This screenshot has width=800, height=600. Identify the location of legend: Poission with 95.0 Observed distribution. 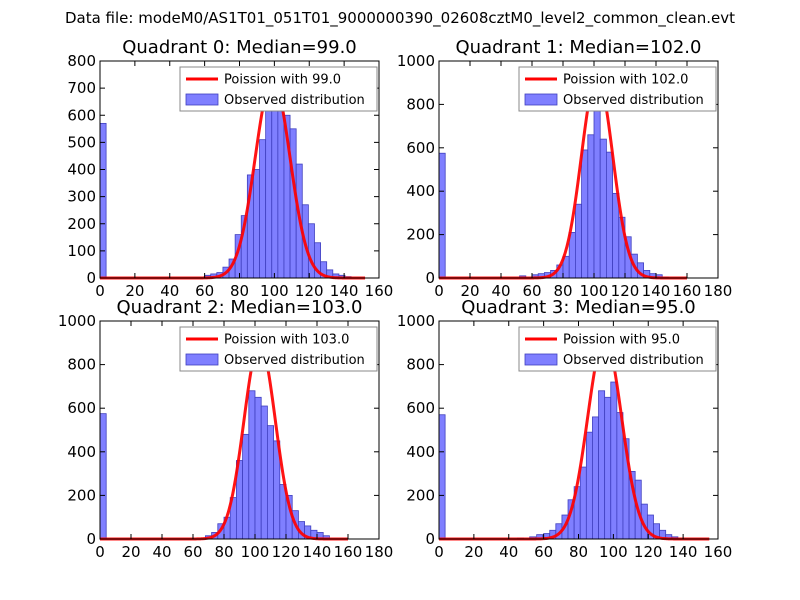
(617, 349).